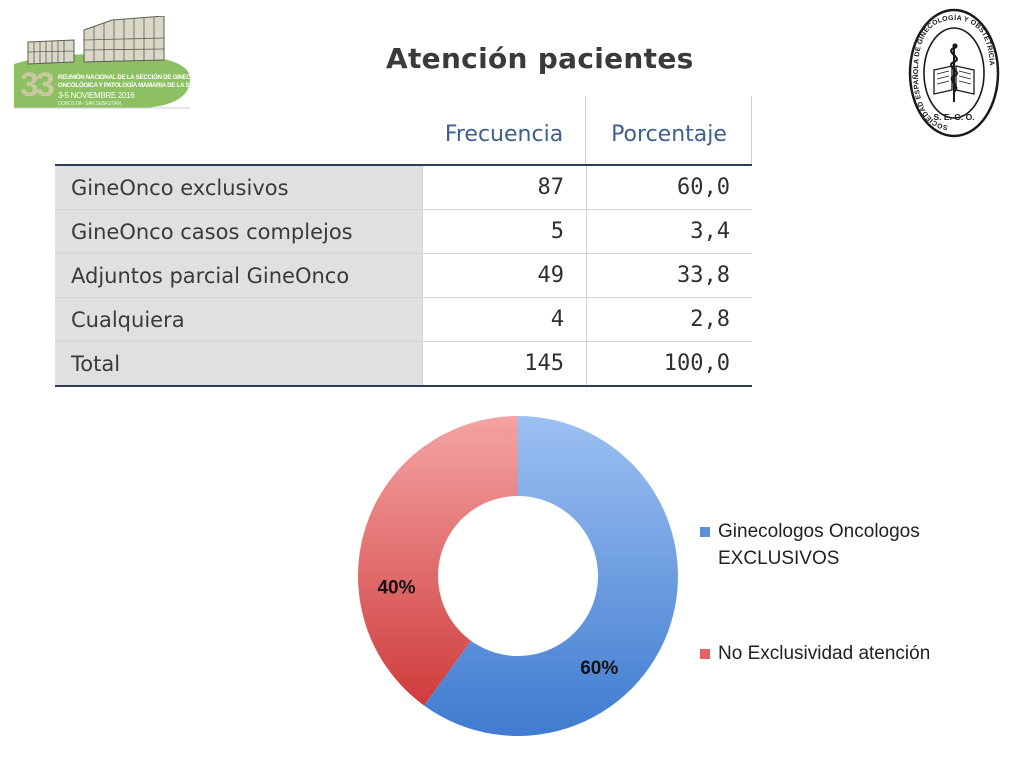  What do you see at coordinates (504, 319) in the screenshot?
I see `row-frecuencia: 4` at bounding box center [504, 319].